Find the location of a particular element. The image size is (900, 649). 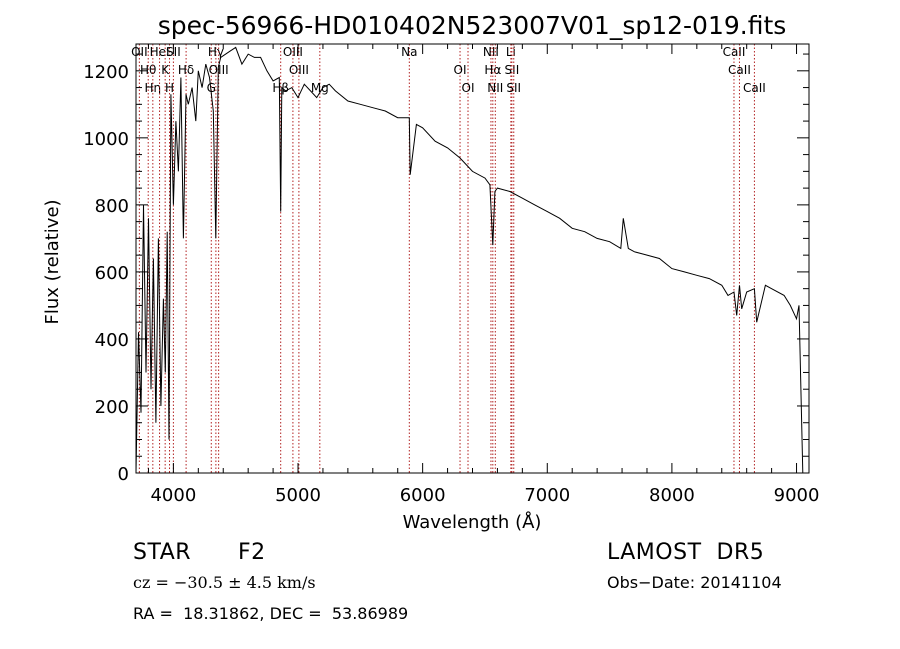

marker-label: Hβ is located at coordinates (280, 88).